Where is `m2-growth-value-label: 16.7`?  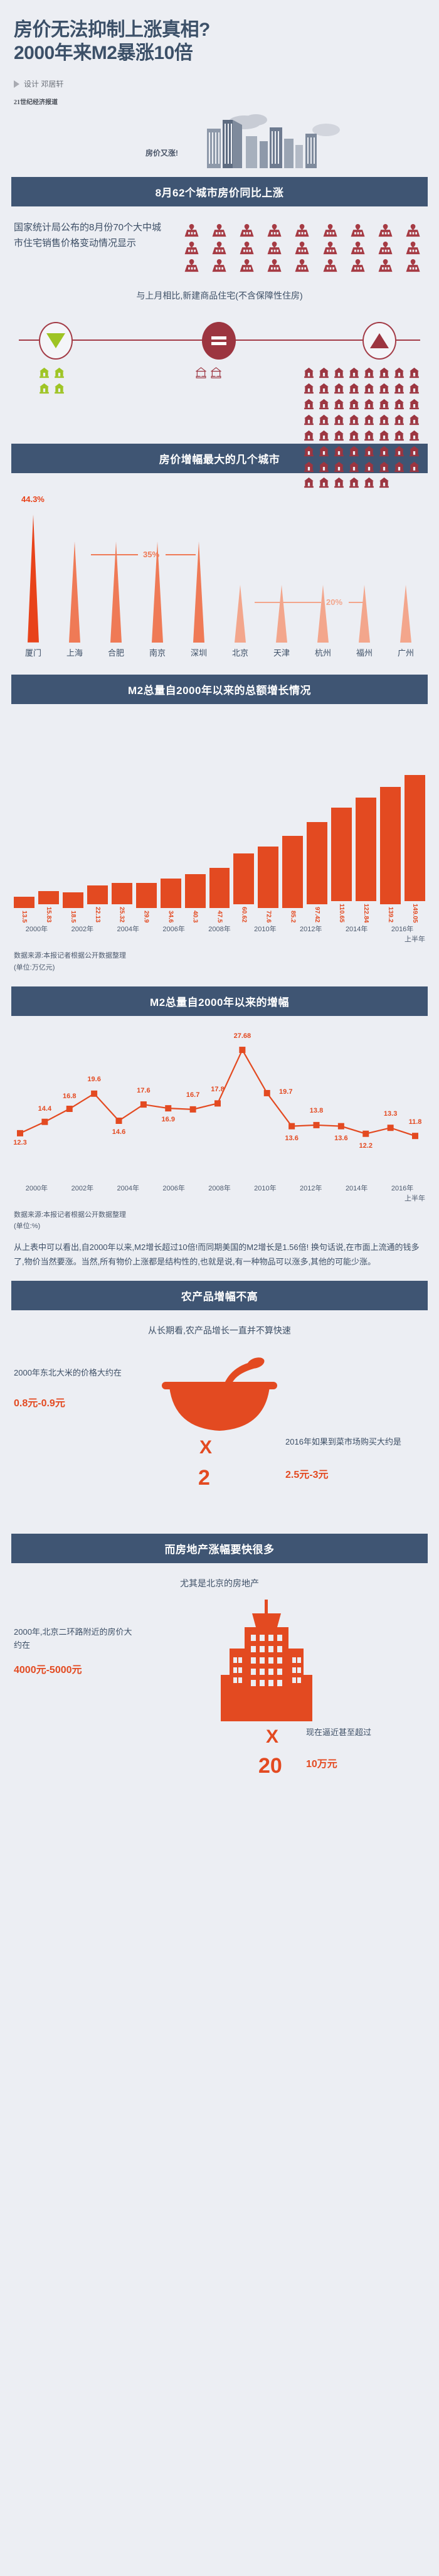 m2-growth-value-label: 16.7 is located at coordinates (193, 1095).